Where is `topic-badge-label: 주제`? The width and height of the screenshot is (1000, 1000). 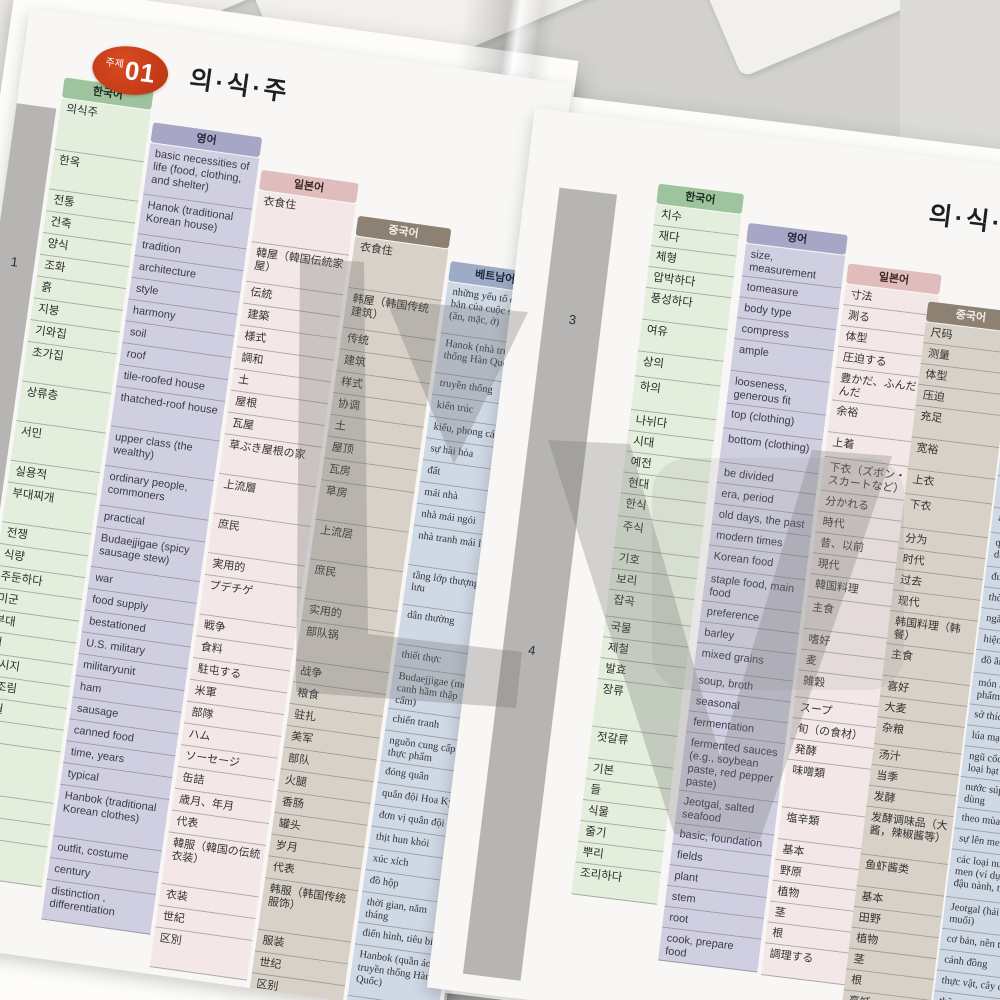 topic-badge-label: 주제 is located at coordinates (114, 63).